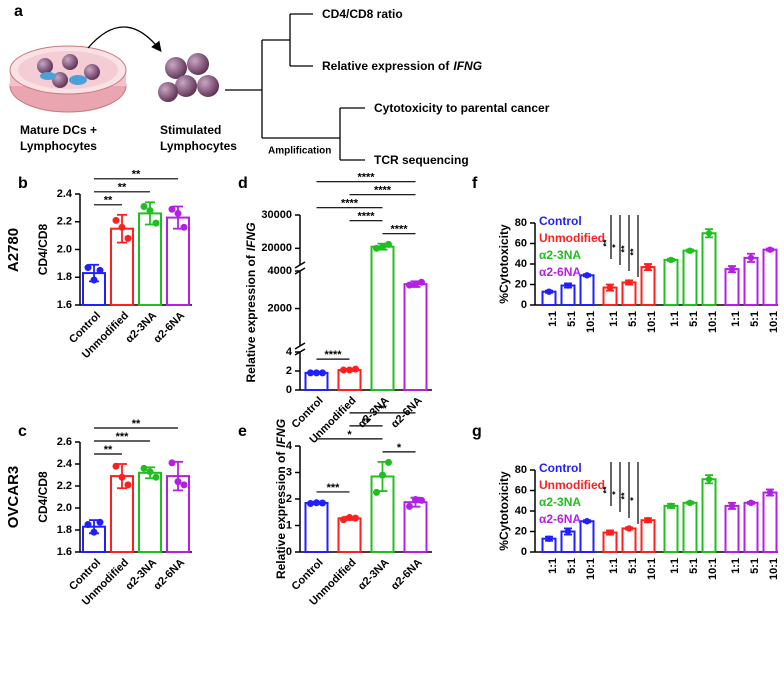  What do you see at coordinates (615, 246) in the screenshot?
I see `sig-label: *` at bounding box center [615, 246].